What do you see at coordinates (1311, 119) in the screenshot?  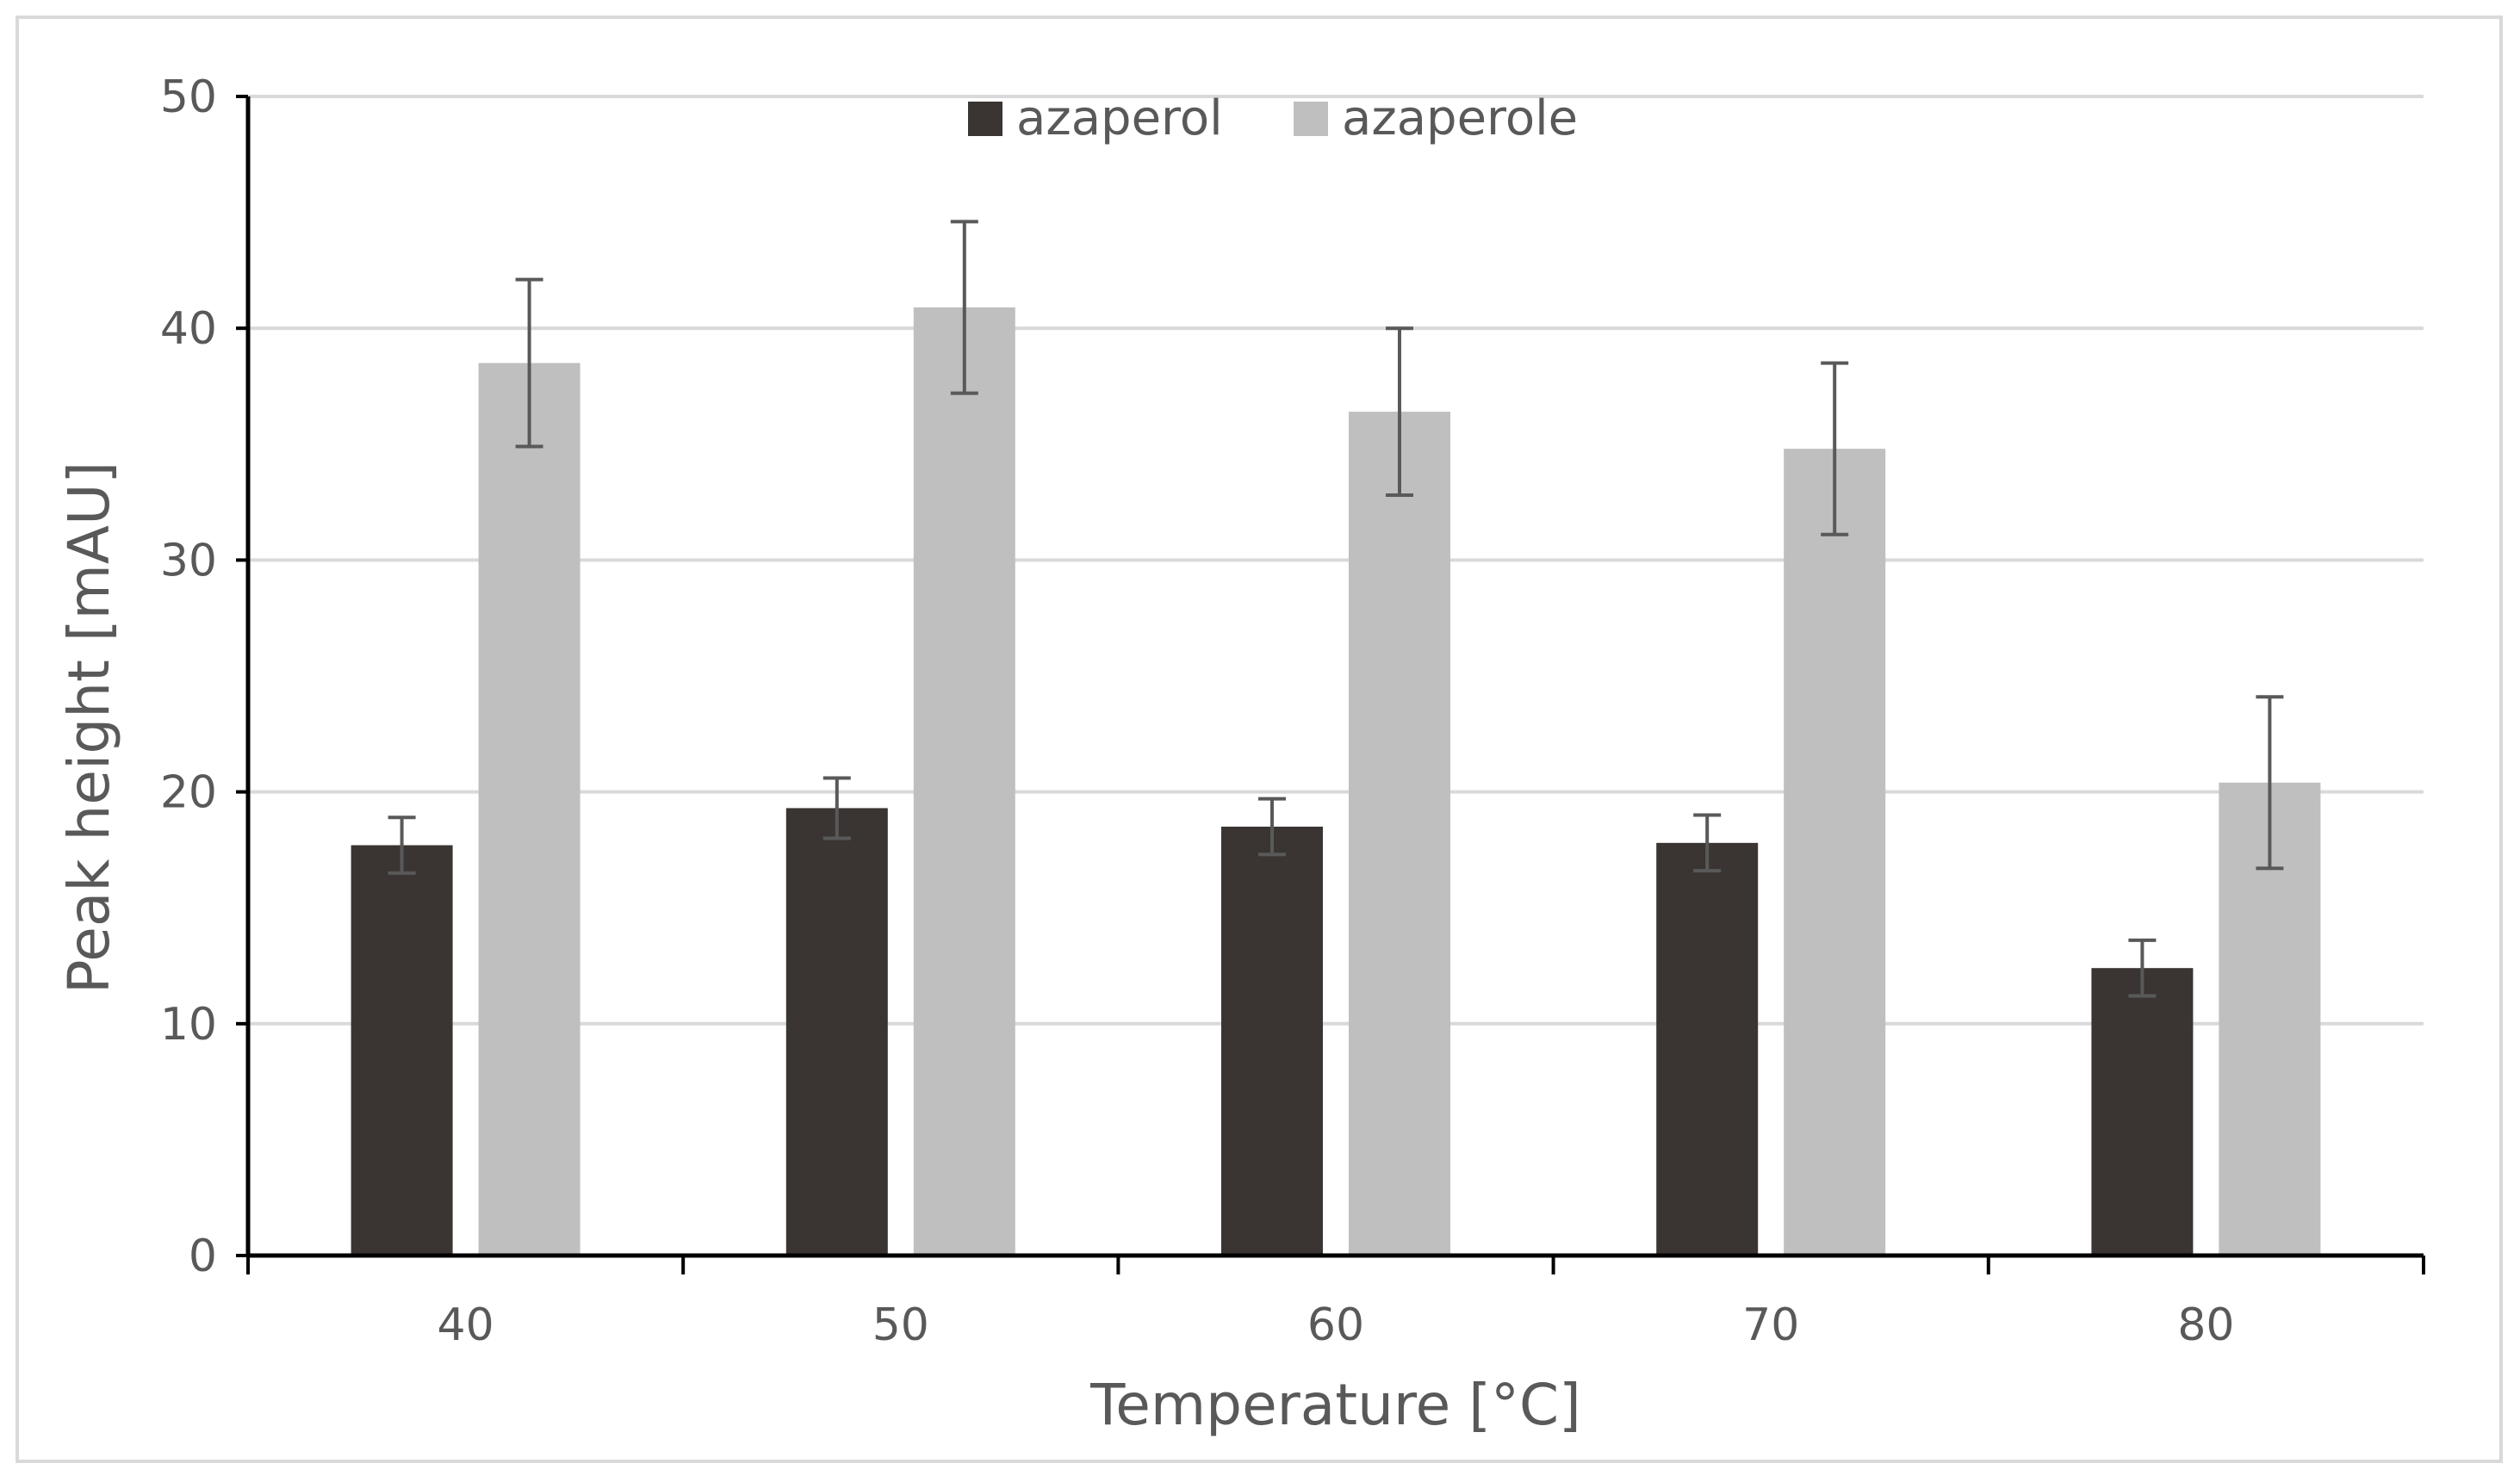 I see `legend-swatch-azaperole` at bounding box center [1311, 119].